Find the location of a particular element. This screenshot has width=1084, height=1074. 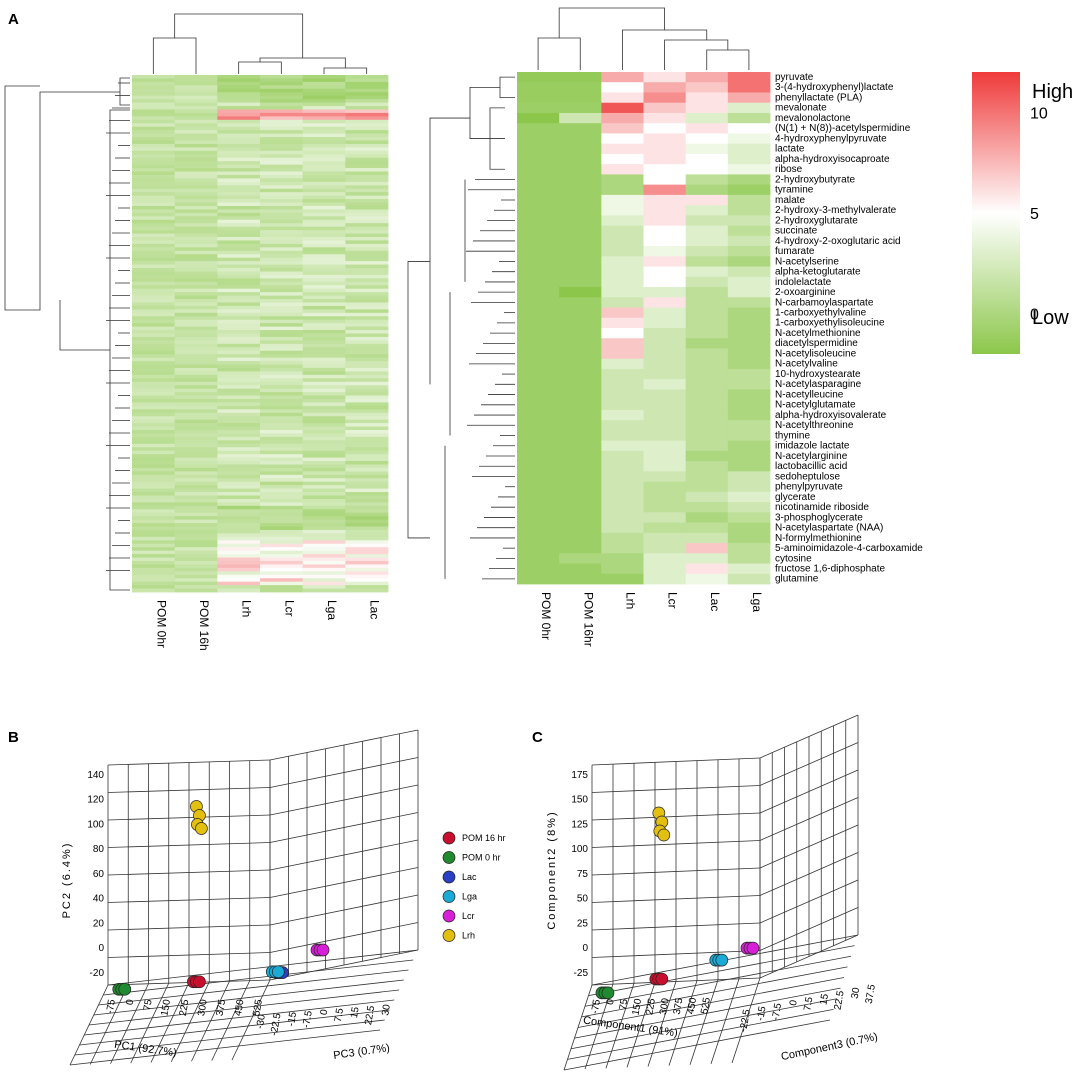

row-label: 1-carboxyethylvaline is located at coordinates (821, 313).